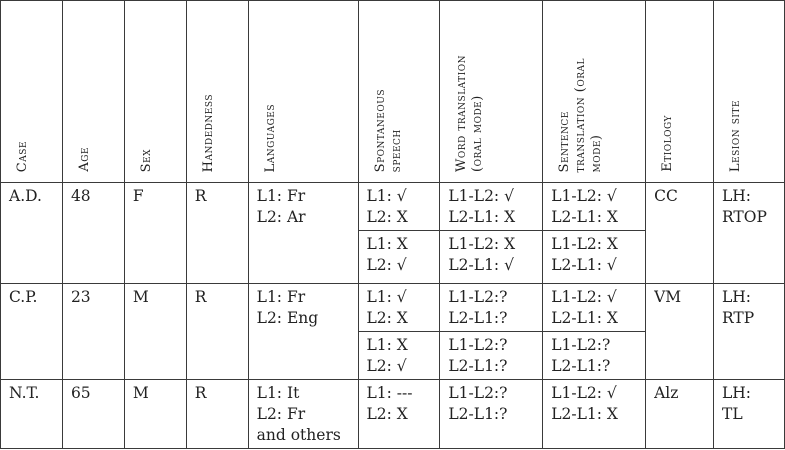  Describe the element at coordinates (679, 91) in the screenshot. I see `header-etiology: Etiology` at that location.